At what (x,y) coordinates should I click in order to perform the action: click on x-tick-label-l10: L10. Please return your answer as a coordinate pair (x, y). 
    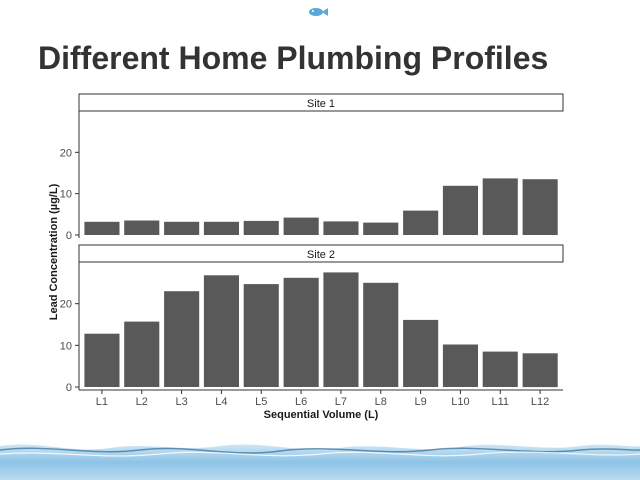
    Looking at the image, I should click on (460, 402).